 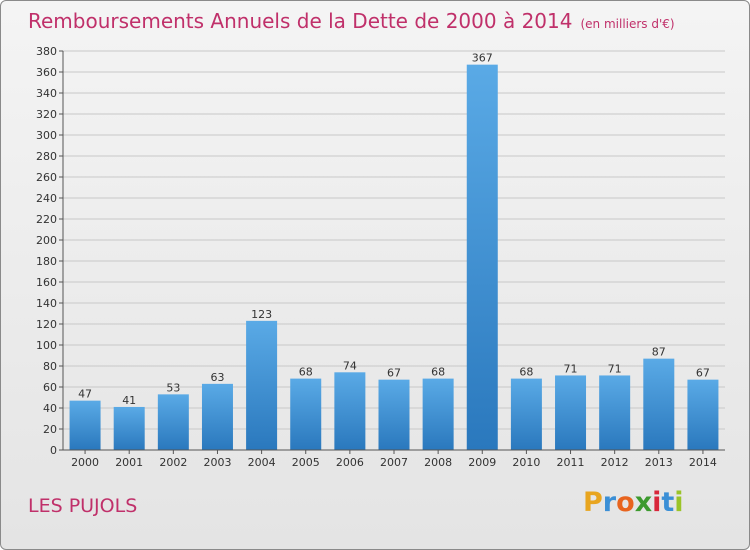 I want to click on x-tick-label-2005: 2005, so click(x=306, y=462).